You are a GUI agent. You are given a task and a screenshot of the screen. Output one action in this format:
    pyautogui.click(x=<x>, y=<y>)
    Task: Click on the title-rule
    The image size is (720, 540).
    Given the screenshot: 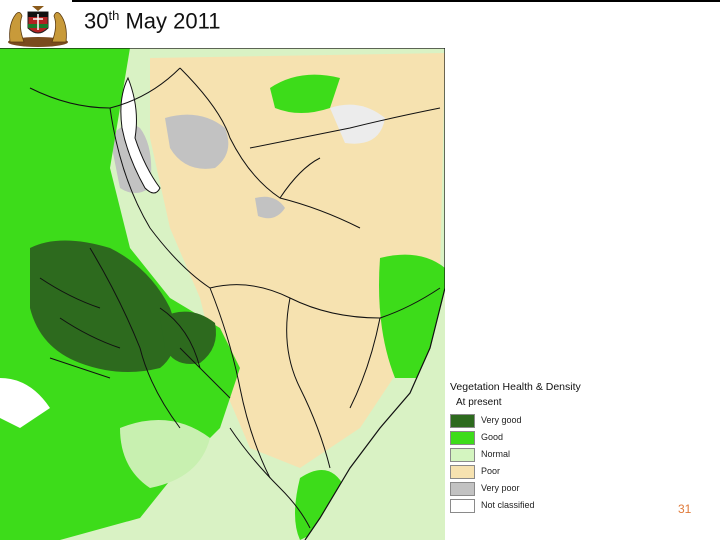 What is the action you would take?
    pyautogui.click(x=396, y=1)
    